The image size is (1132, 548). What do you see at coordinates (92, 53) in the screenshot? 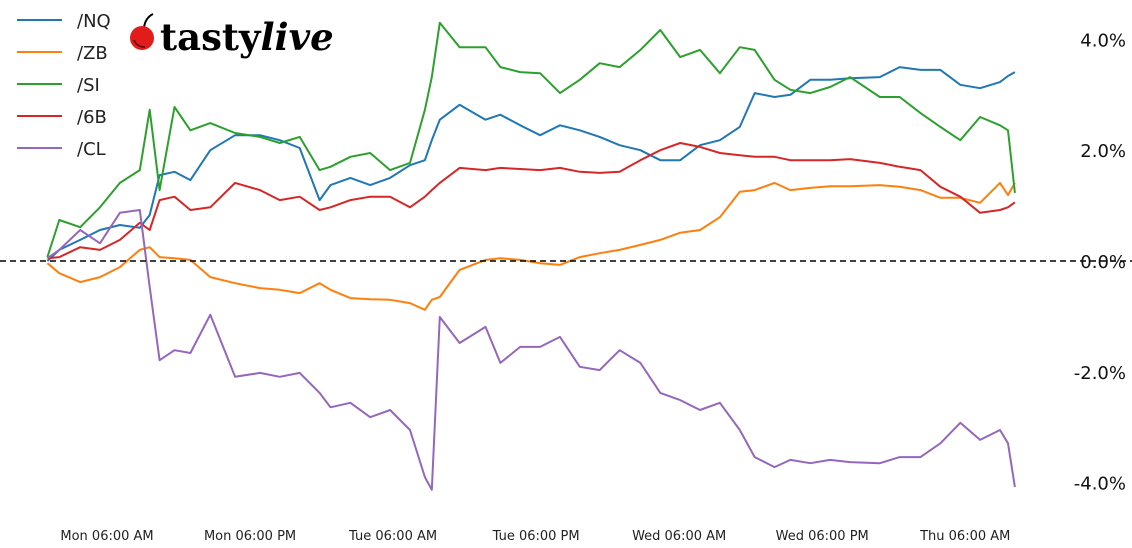
I see `legend-label: /ZB` at bounding box center [92, 53].